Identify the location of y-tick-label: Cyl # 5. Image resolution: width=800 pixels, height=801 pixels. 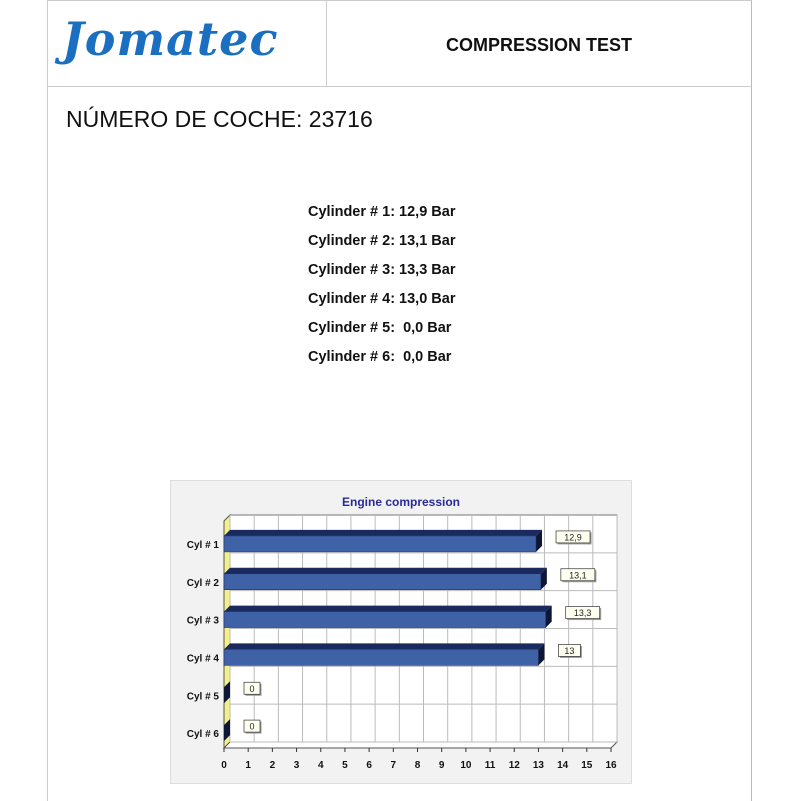
(203, 696).